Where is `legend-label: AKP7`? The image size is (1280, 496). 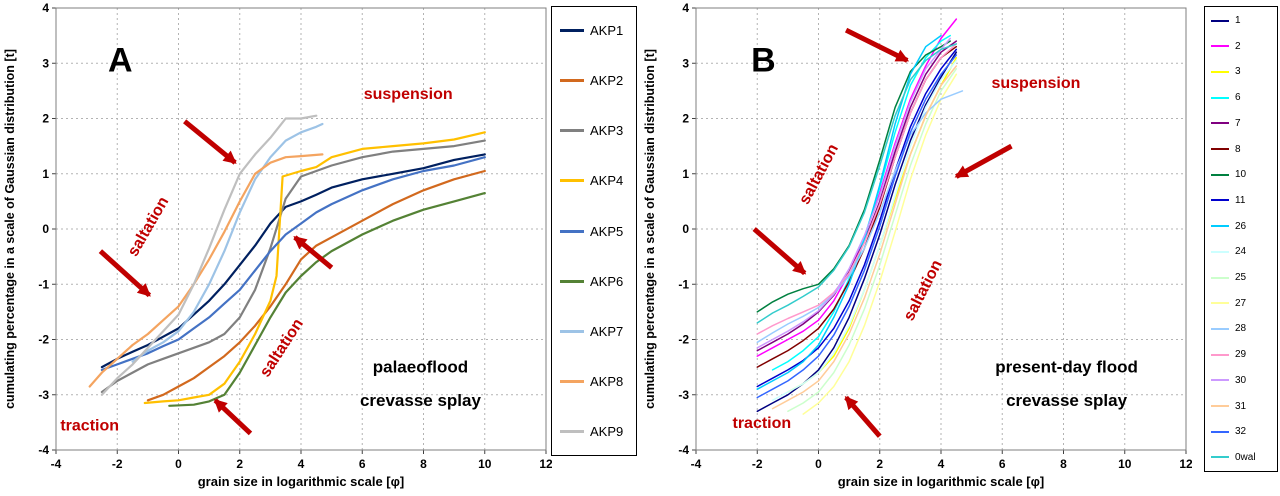
legend-label: AKP7 is located at coordinates (607, 331).